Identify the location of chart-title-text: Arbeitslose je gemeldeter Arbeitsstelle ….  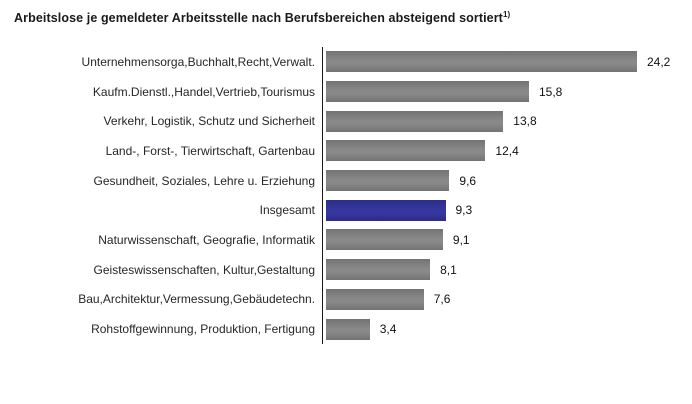
(258, 18).